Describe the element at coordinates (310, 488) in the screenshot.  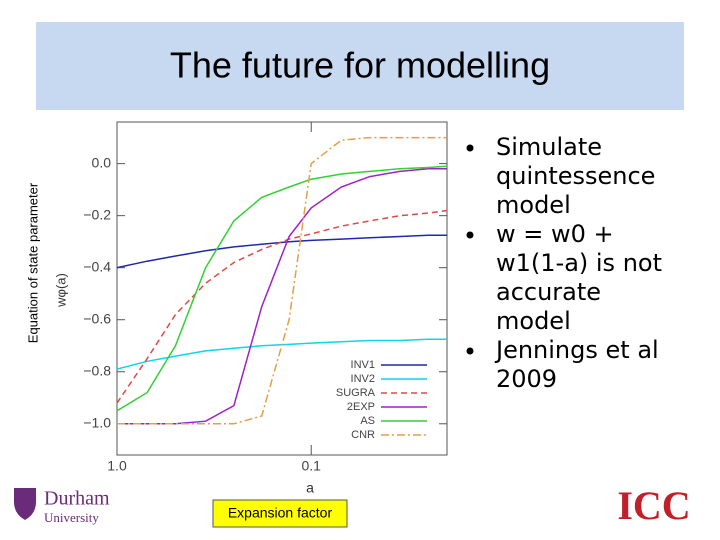
I see `x-axis-label: a` at that location.